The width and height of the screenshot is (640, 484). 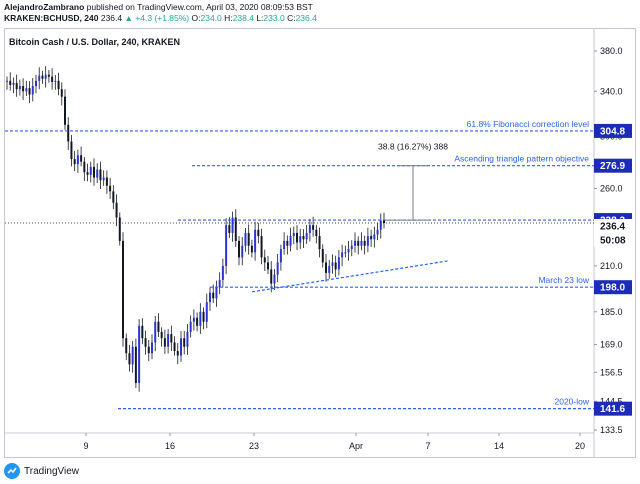 What do you see at coordinates (350, 217) in the screenshot?
I see `drawings: 38.8 (16.27%) 388` at bounding box center [350, 217].